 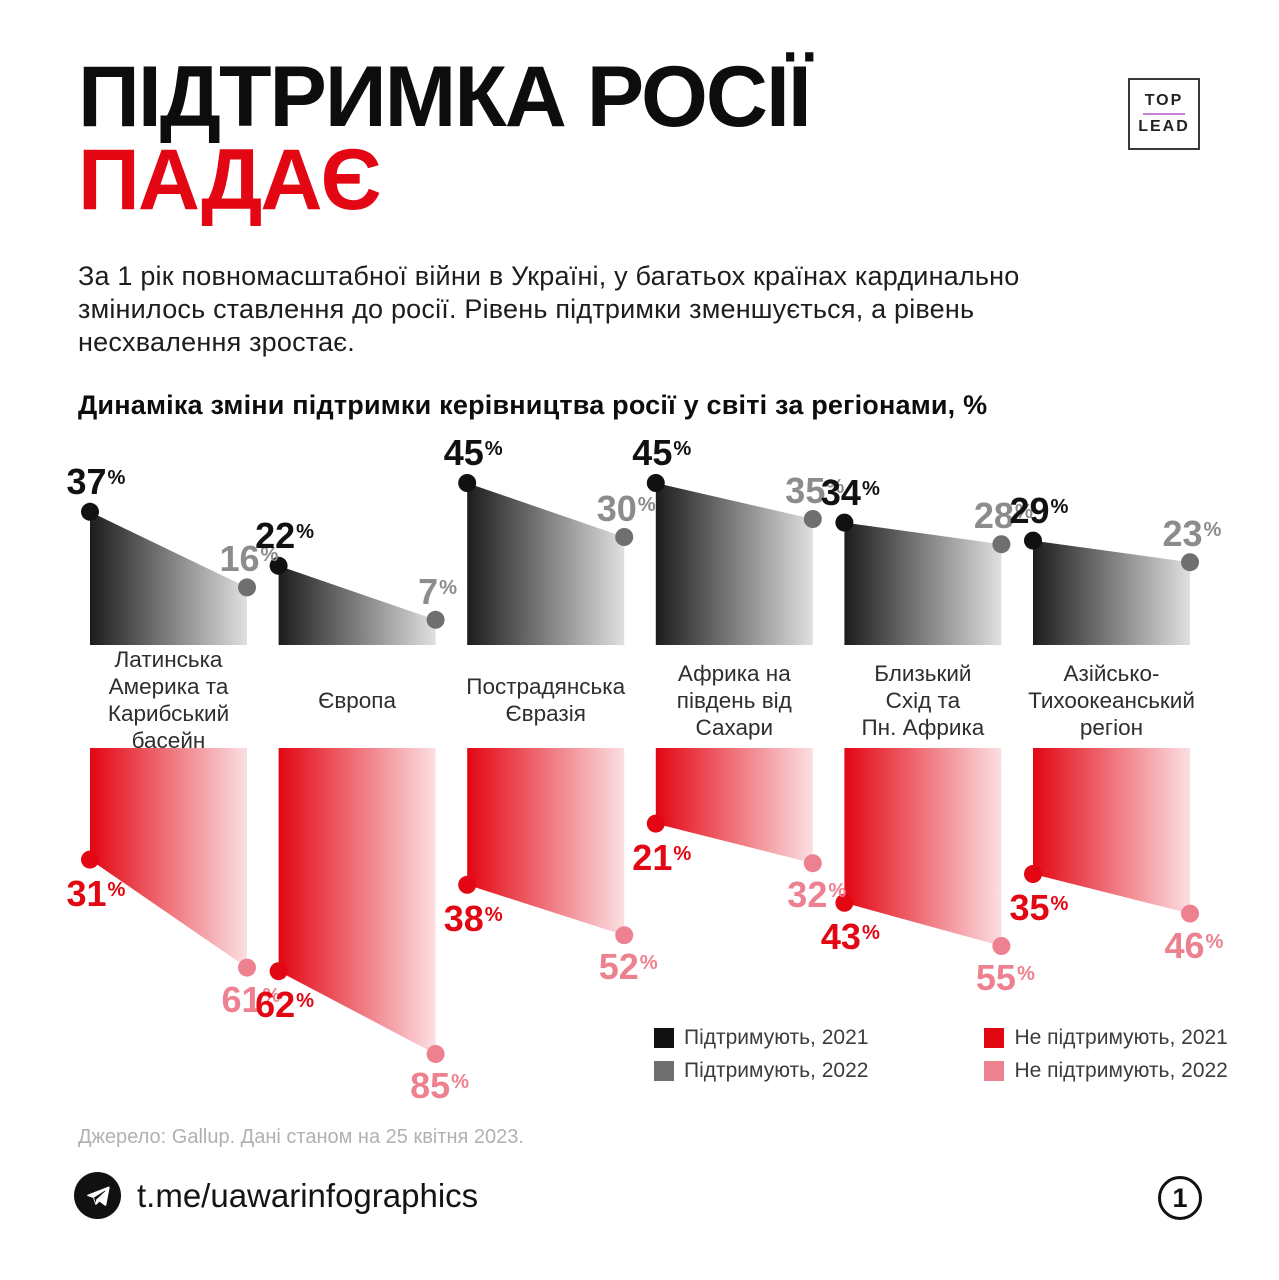 What do you see at coordinates (308, 1195) in the screenshot?
I see `telegram-handle: t.me/uawarinfographics` at bounding box center [308, 1195].